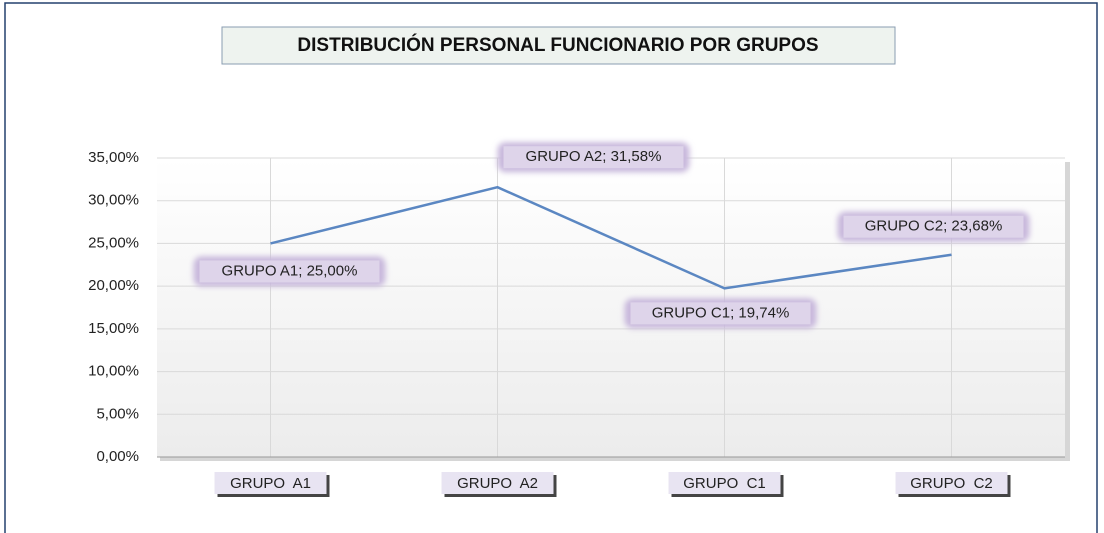  What do you see at coordinates (611, 237) in the screenshot?
I see `series-line` at bounding box center [611, 237].